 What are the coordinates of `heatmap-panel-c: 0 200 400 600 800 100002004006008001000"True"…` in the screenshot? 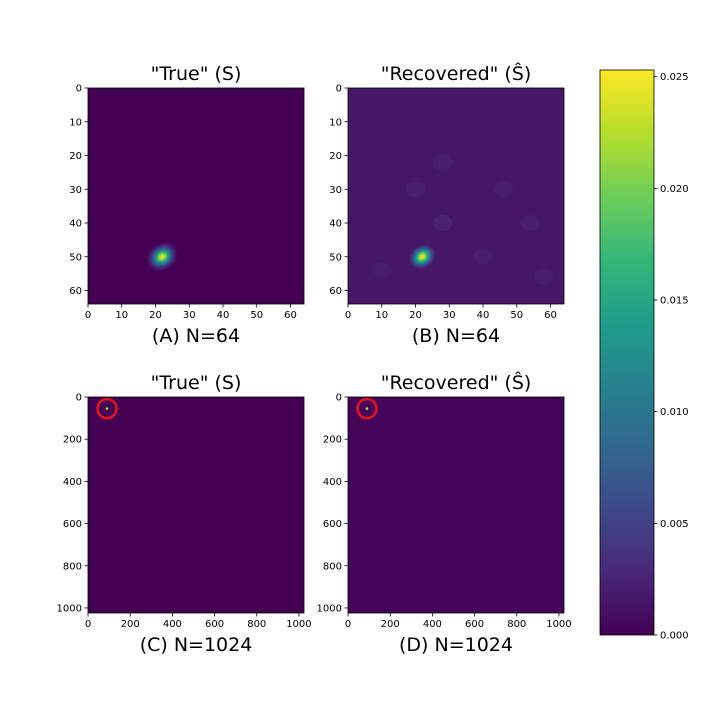 It's located at (184, 514).